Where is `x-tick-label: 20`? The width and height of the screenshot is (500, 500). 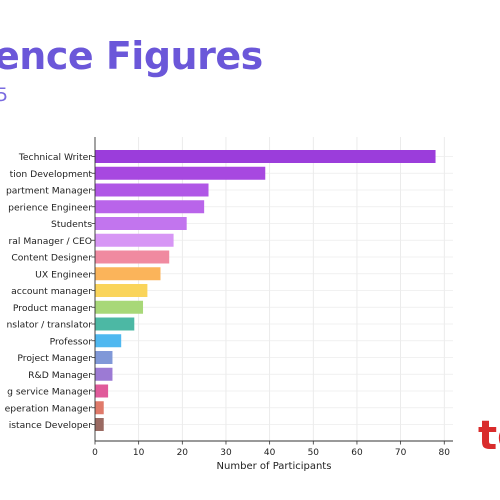
x-tick-label: 20 is located at coordinates (183, 453).